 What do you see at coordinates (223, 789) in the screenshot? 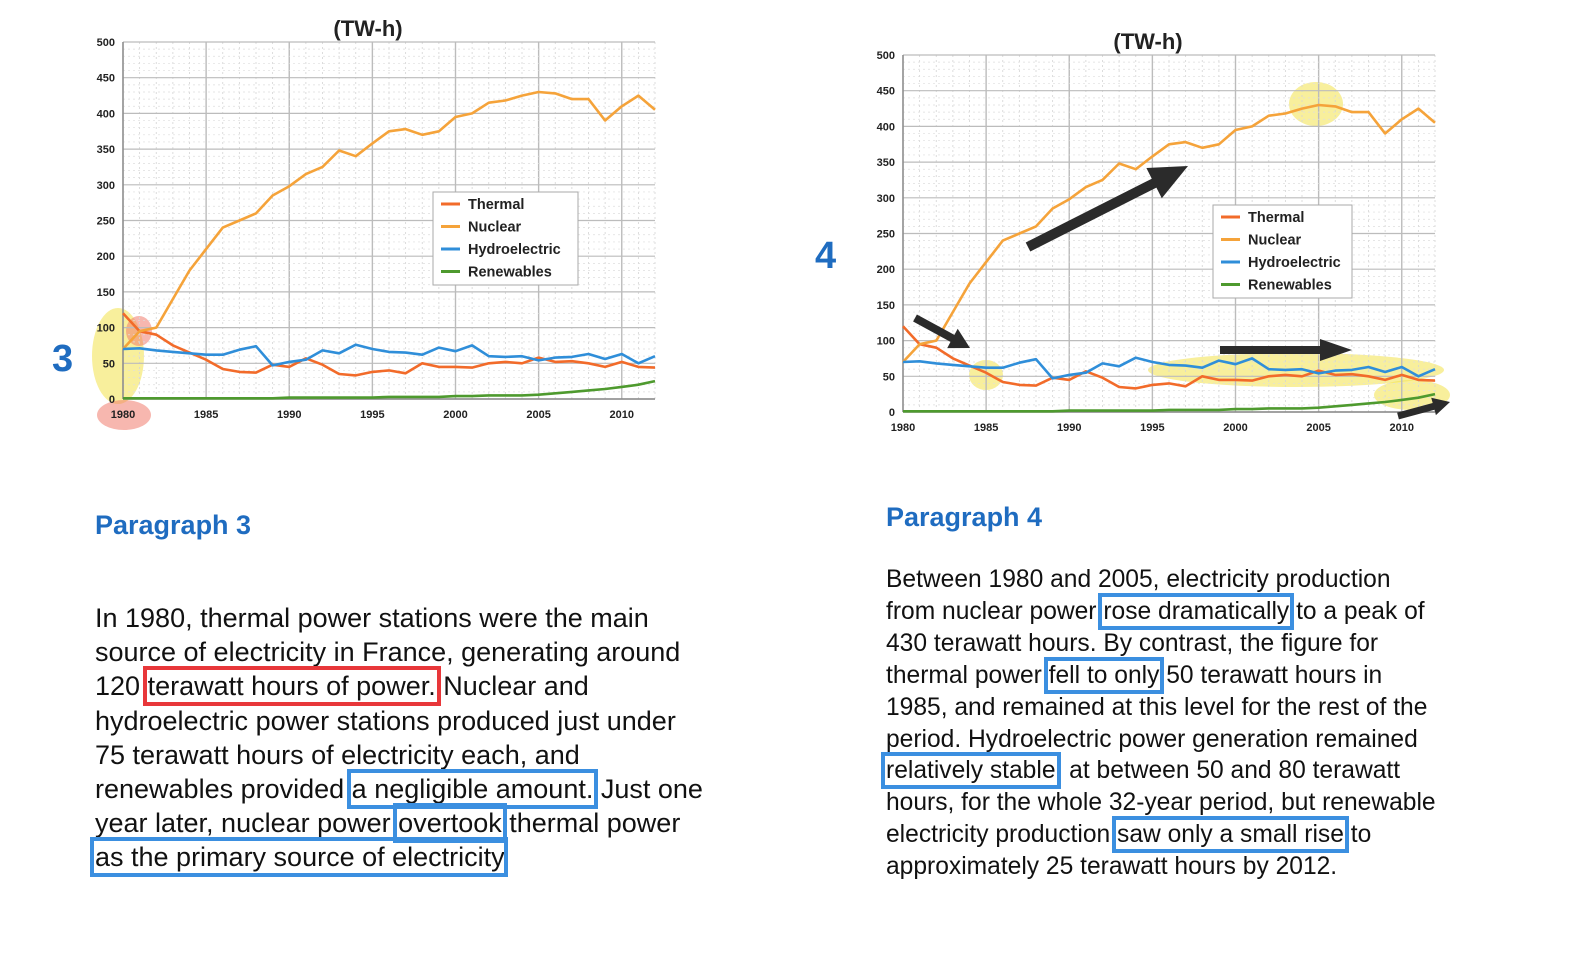
I see `text-segment: renewables provided` at bounding box center [223, 789].